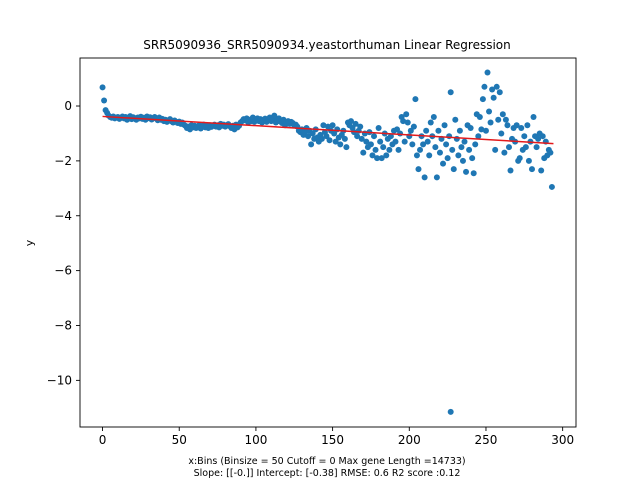  I want to click on x-tick-label: 100, so click(255, 440).